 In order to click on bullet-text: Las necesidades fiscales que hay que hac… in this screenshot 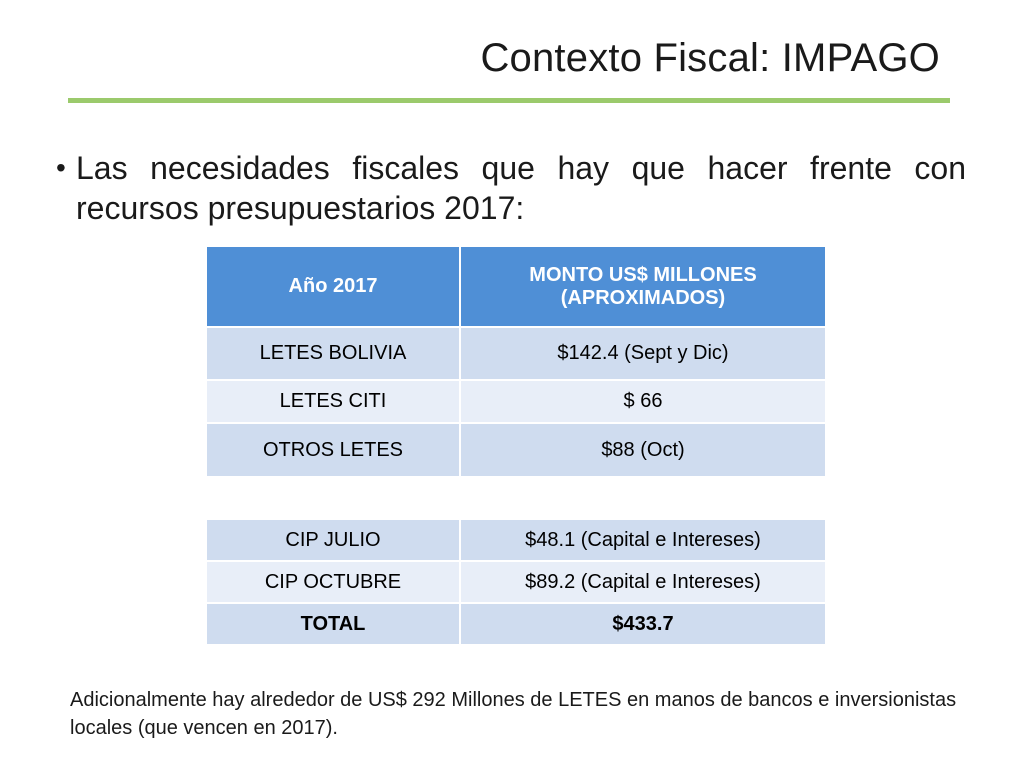, I will do `click(521, 188)`.